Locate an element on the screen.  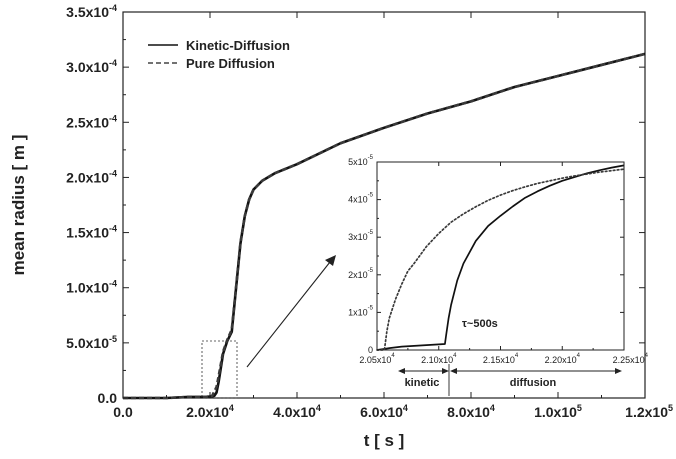
zoom-arrow-head is located at coordinates (330, 260).